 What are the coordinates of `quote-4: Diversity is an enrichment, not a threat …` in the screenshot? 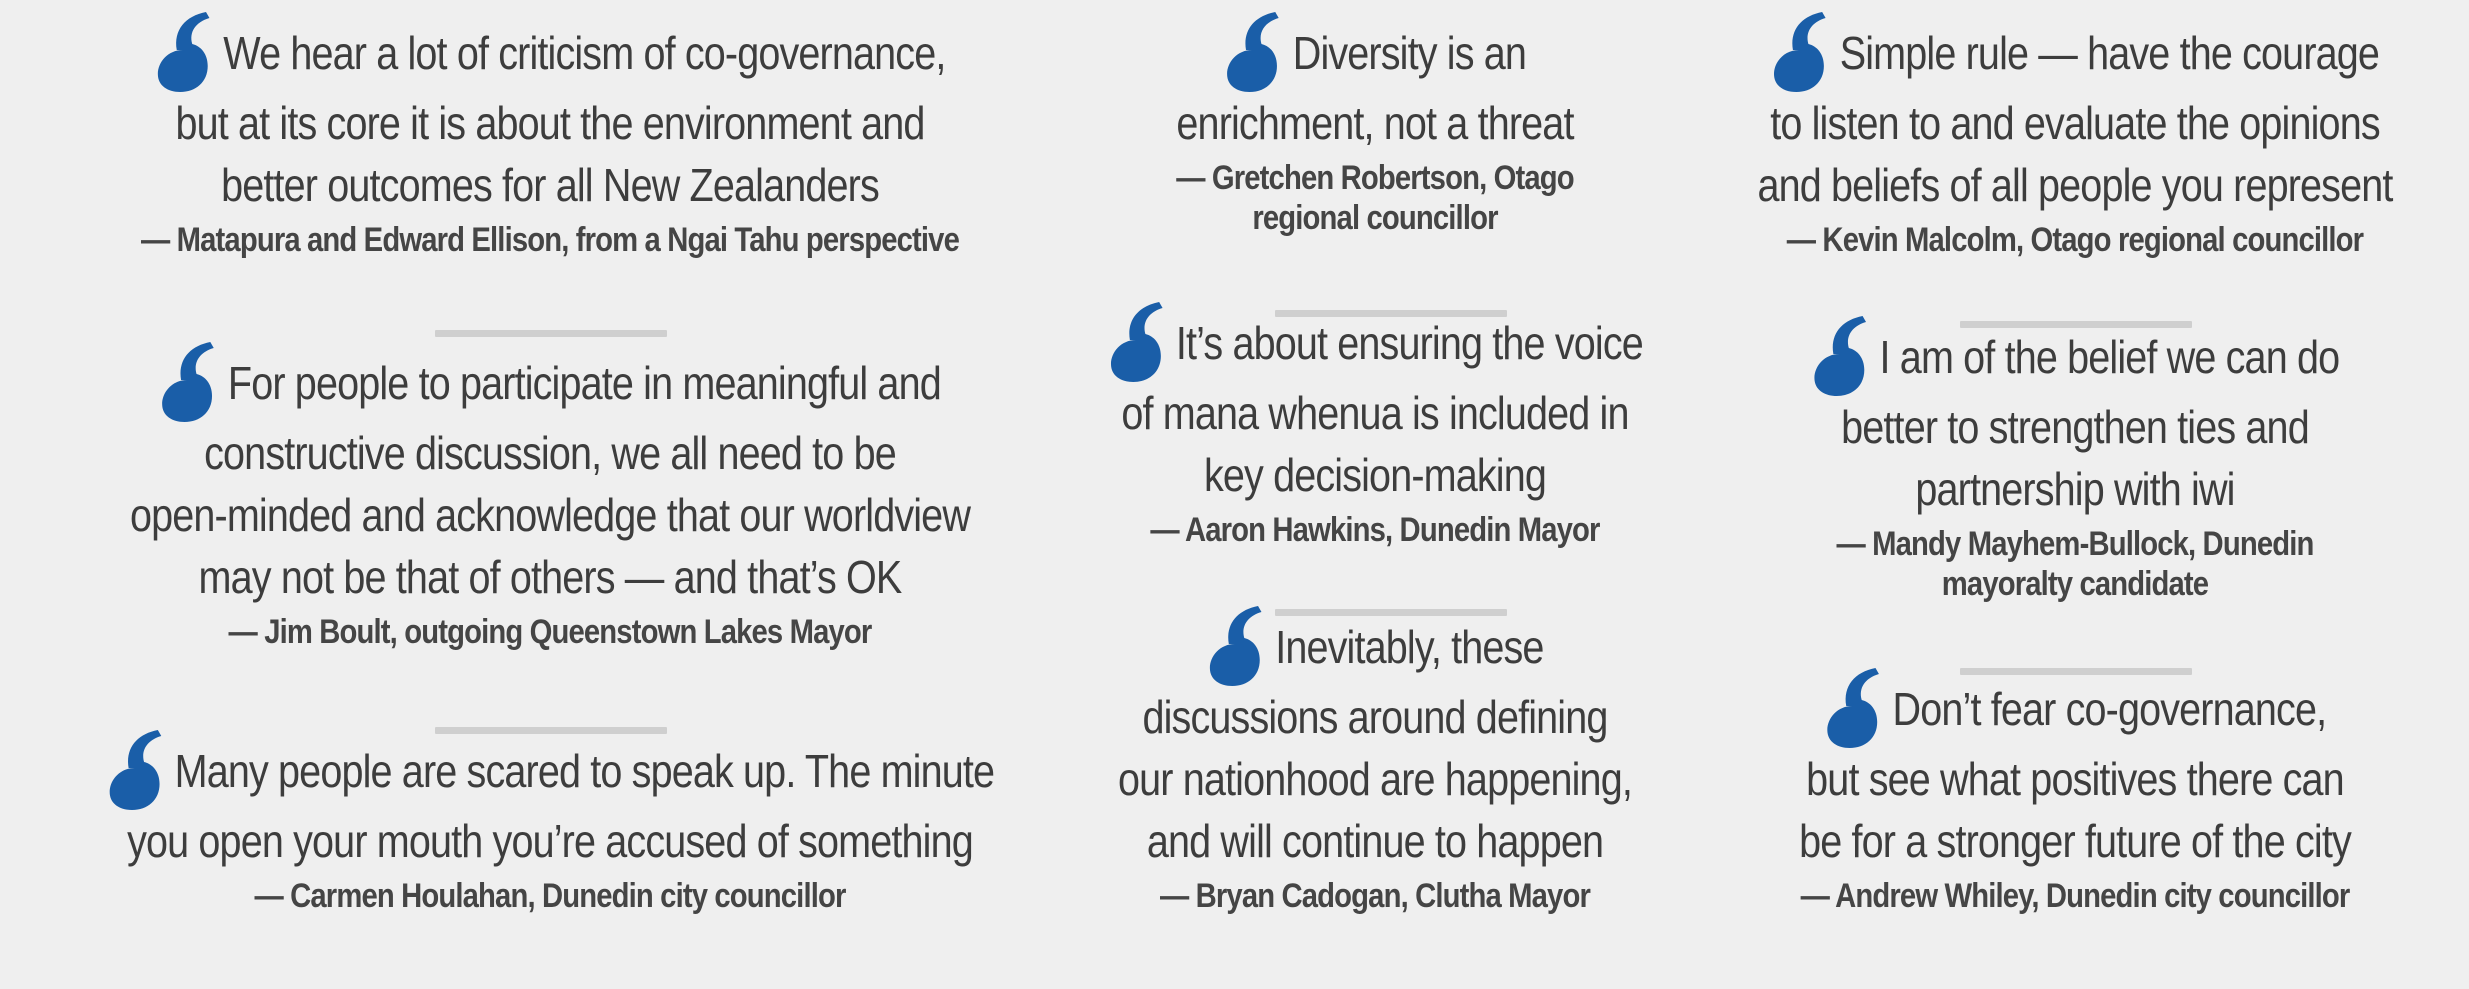 It's located at (1375, 125).